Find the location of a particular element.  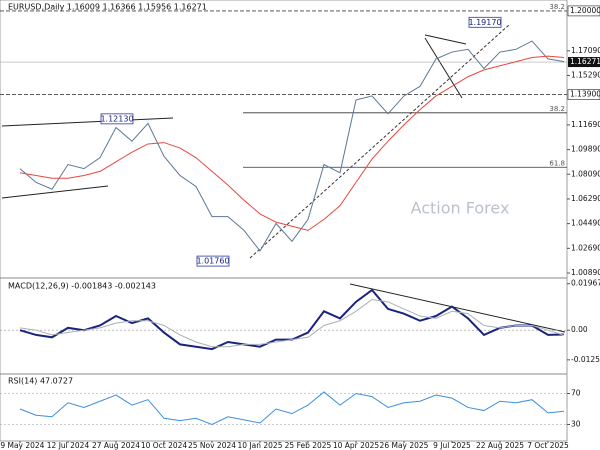

x-tick-label: 10 Oct 2024 is located at coordinates (164, 445).